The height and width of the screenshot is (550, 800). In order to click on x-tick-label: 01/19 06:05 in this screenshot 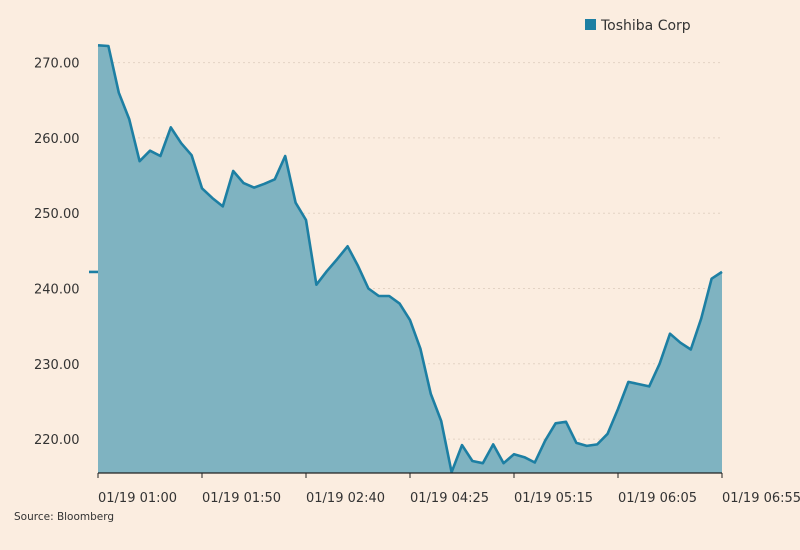, I will do `click(657, 498)`.